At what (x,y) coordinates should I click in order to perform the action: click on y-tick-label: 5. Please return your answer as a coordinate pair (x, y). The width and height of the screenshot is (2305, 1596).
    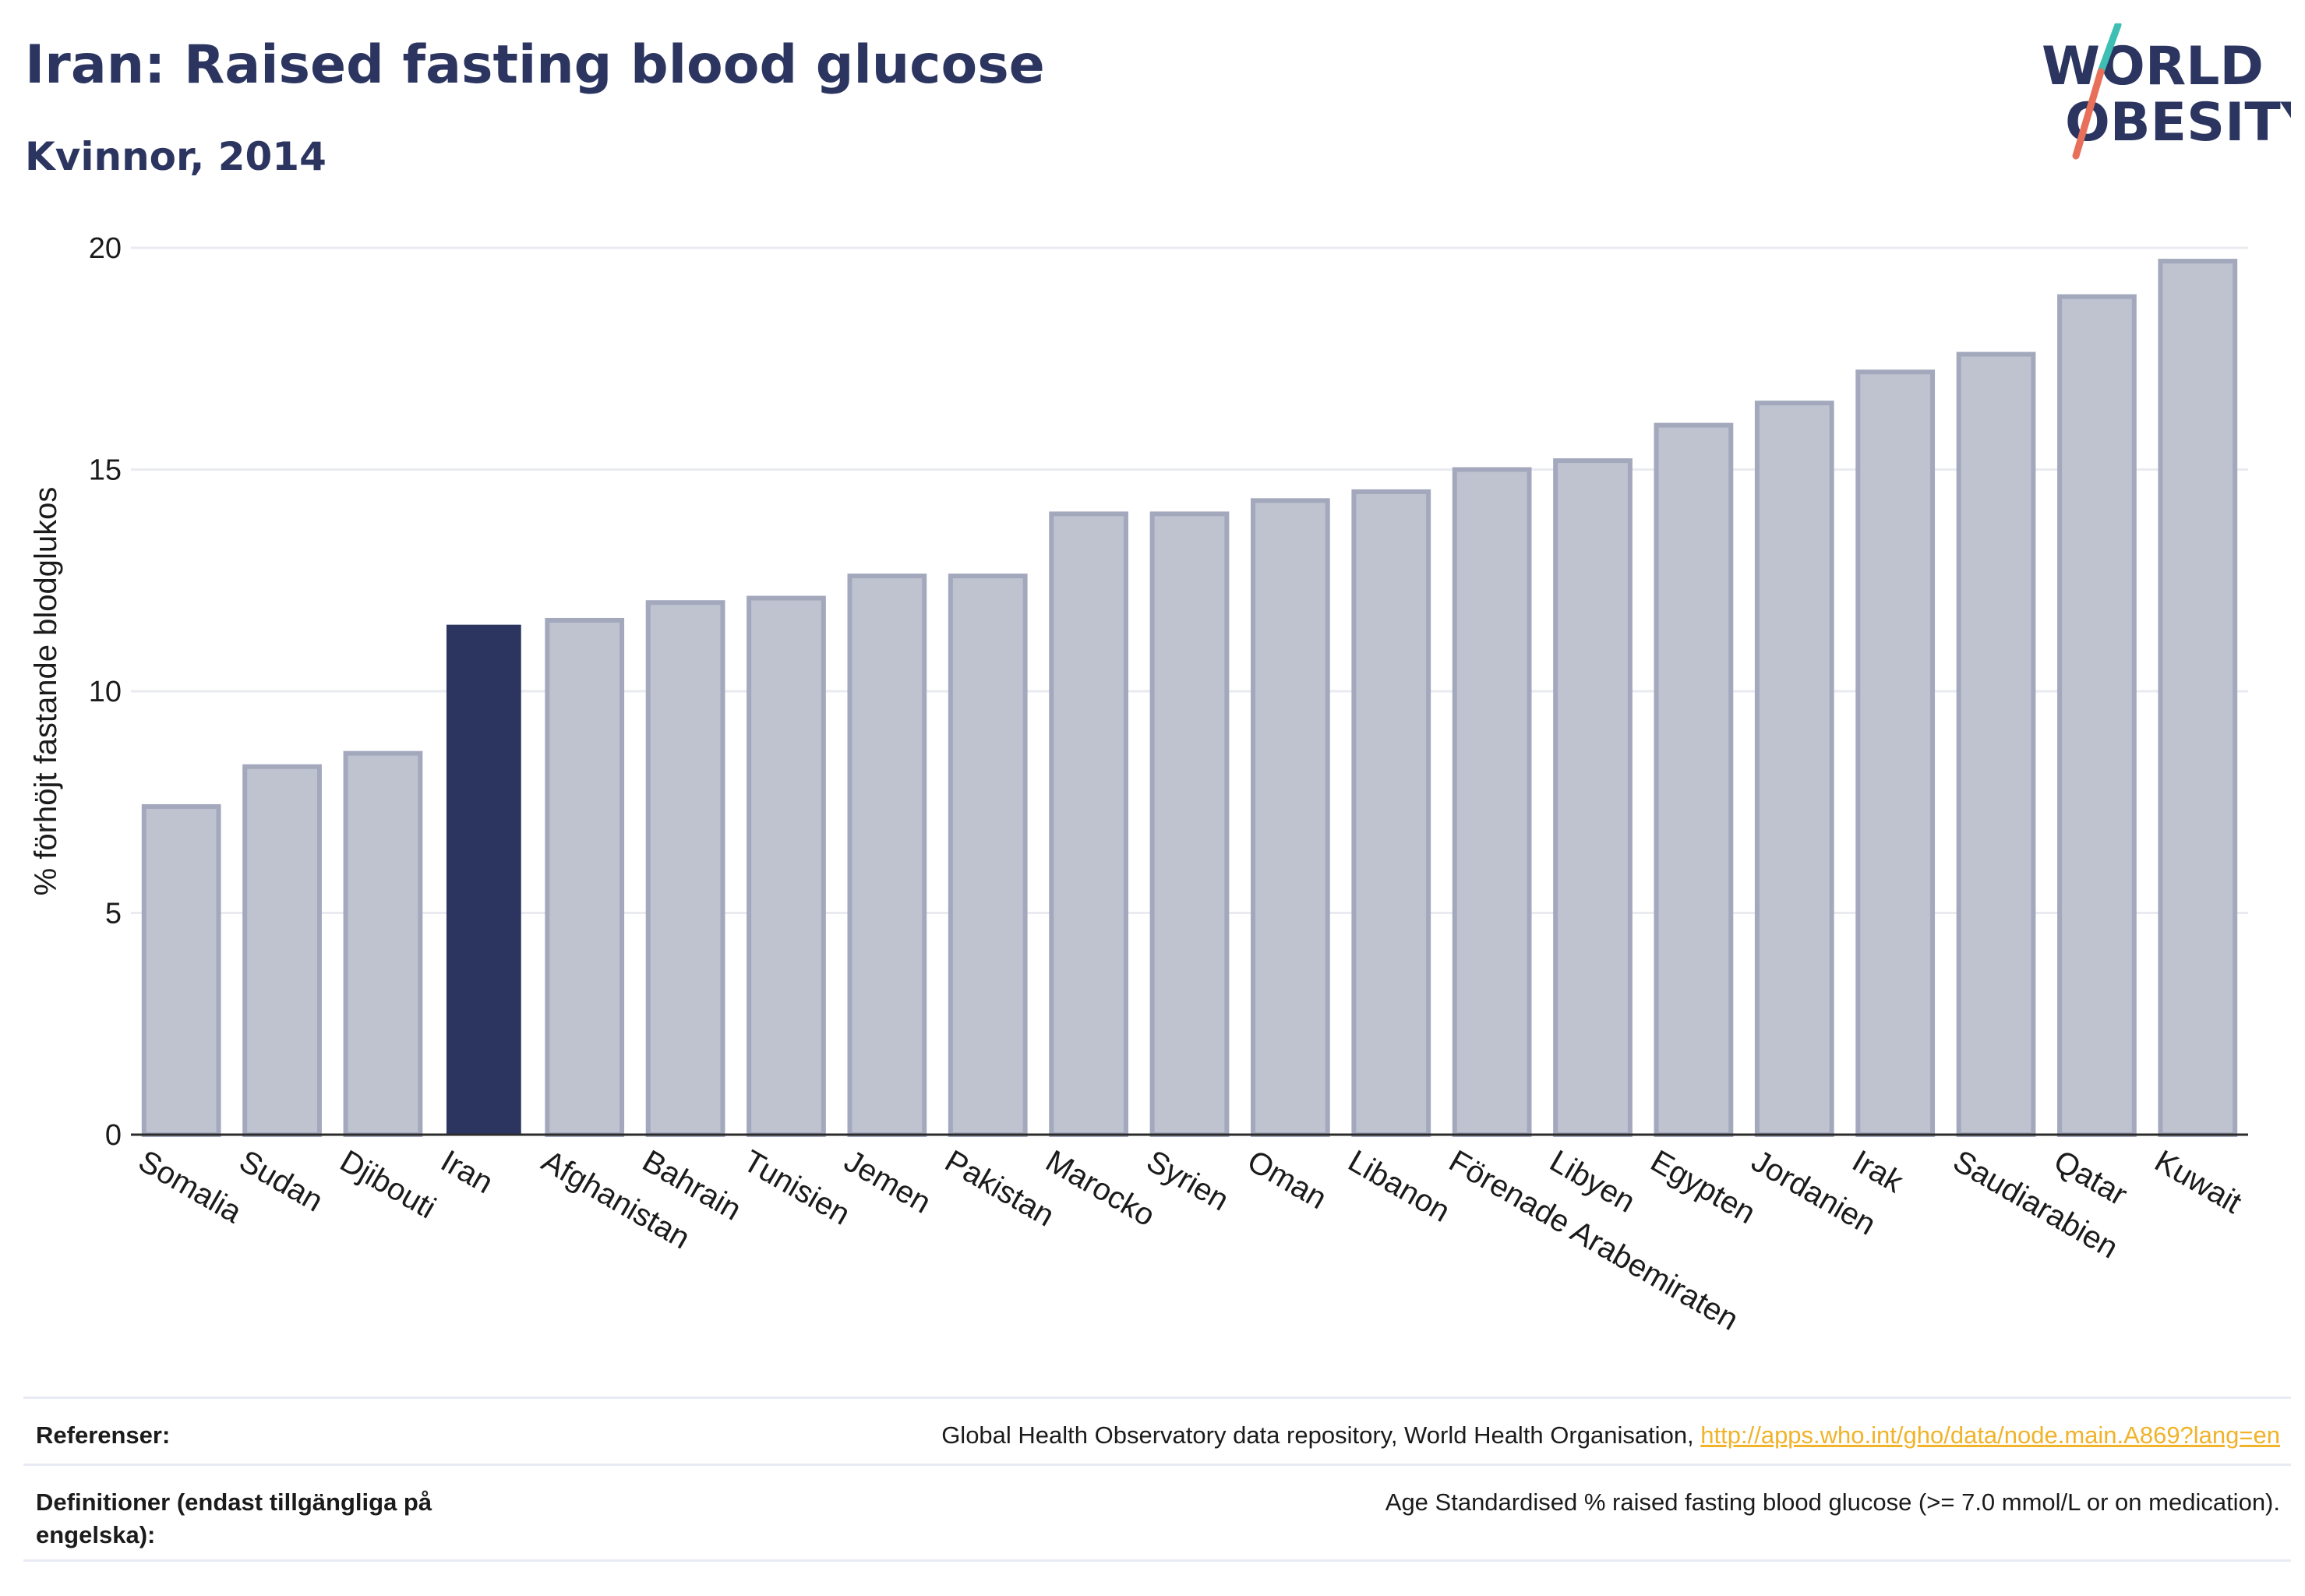
    Looking at the image, I should click on (113, 914).